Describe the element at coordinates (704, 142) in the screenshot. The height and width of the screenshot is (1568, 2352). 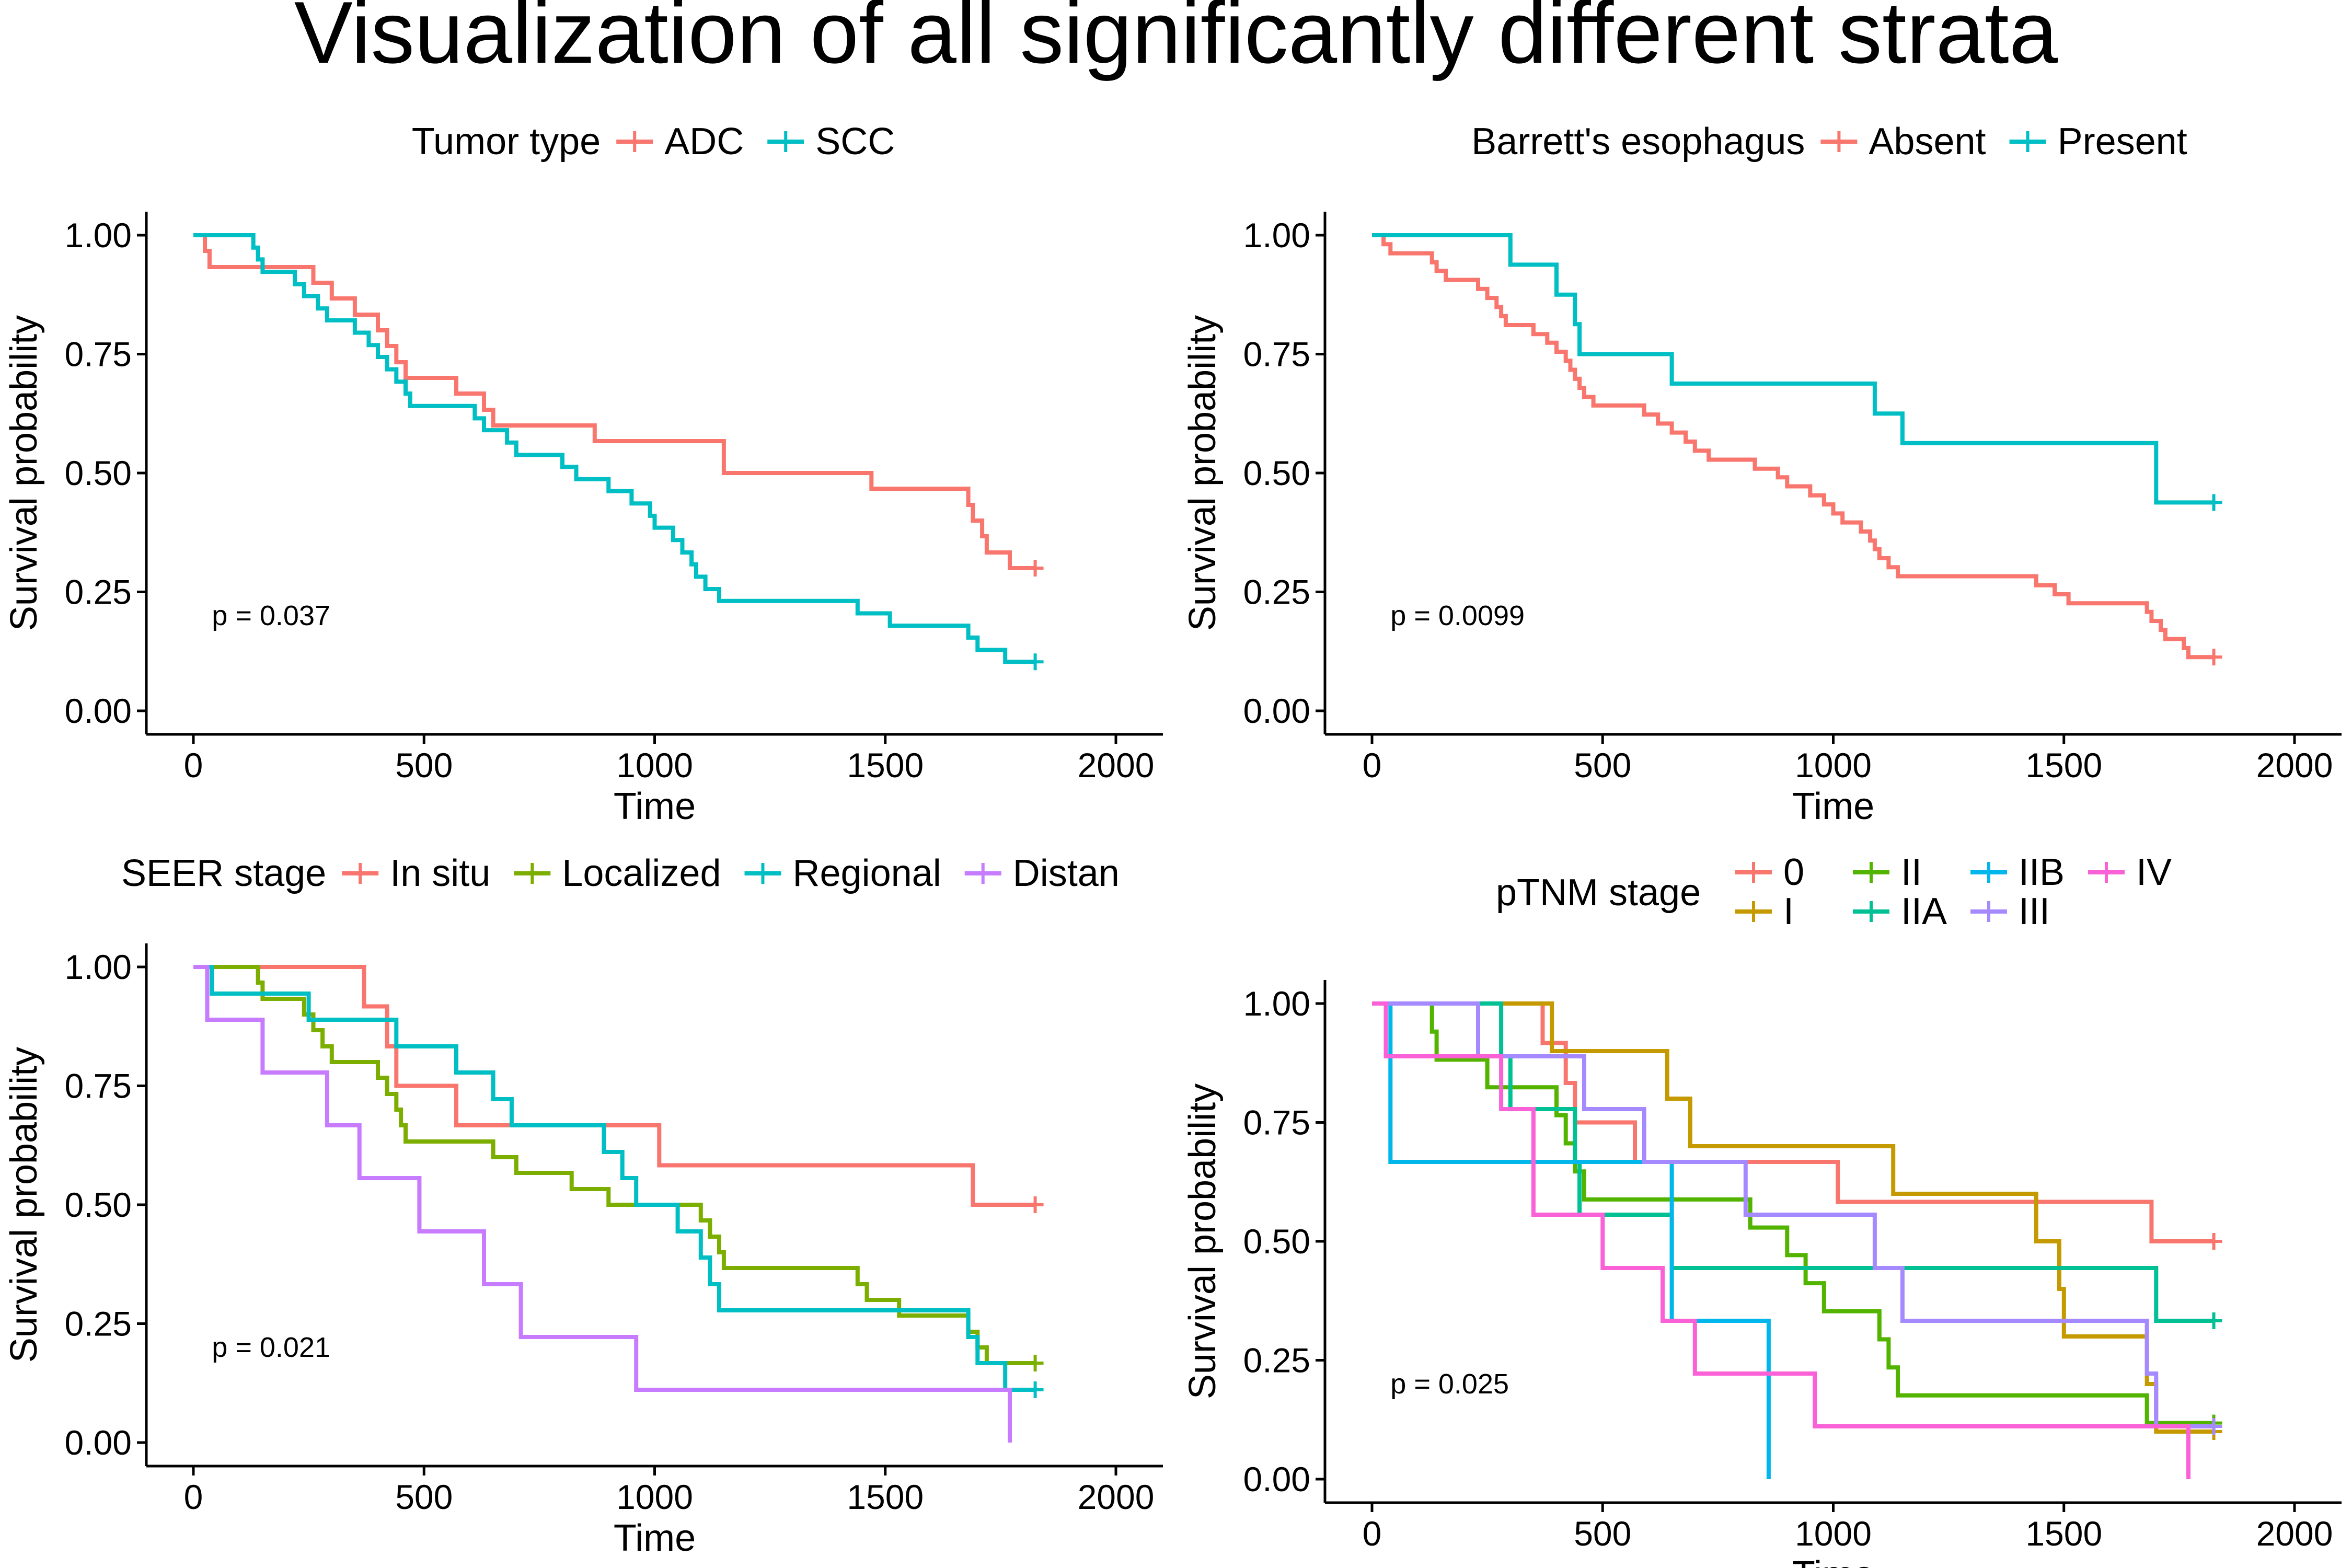
I see `legend-label: ADC` at that location.